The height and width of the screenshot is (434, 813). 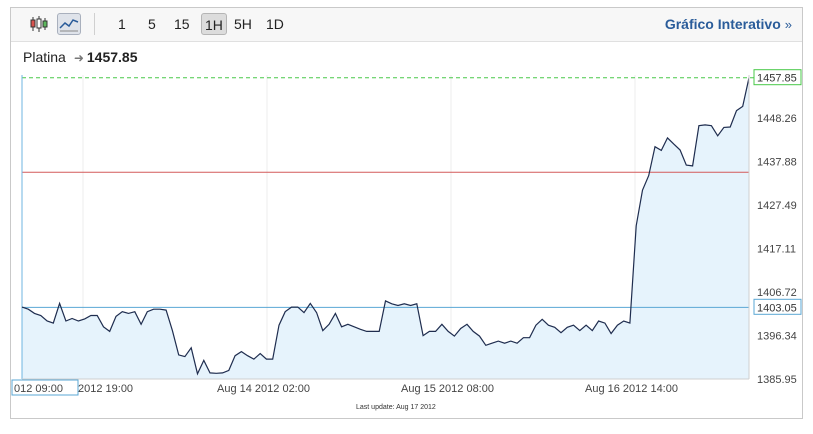 I want to click on y-tick-label: 1396.34, so click(x=777, y=337).